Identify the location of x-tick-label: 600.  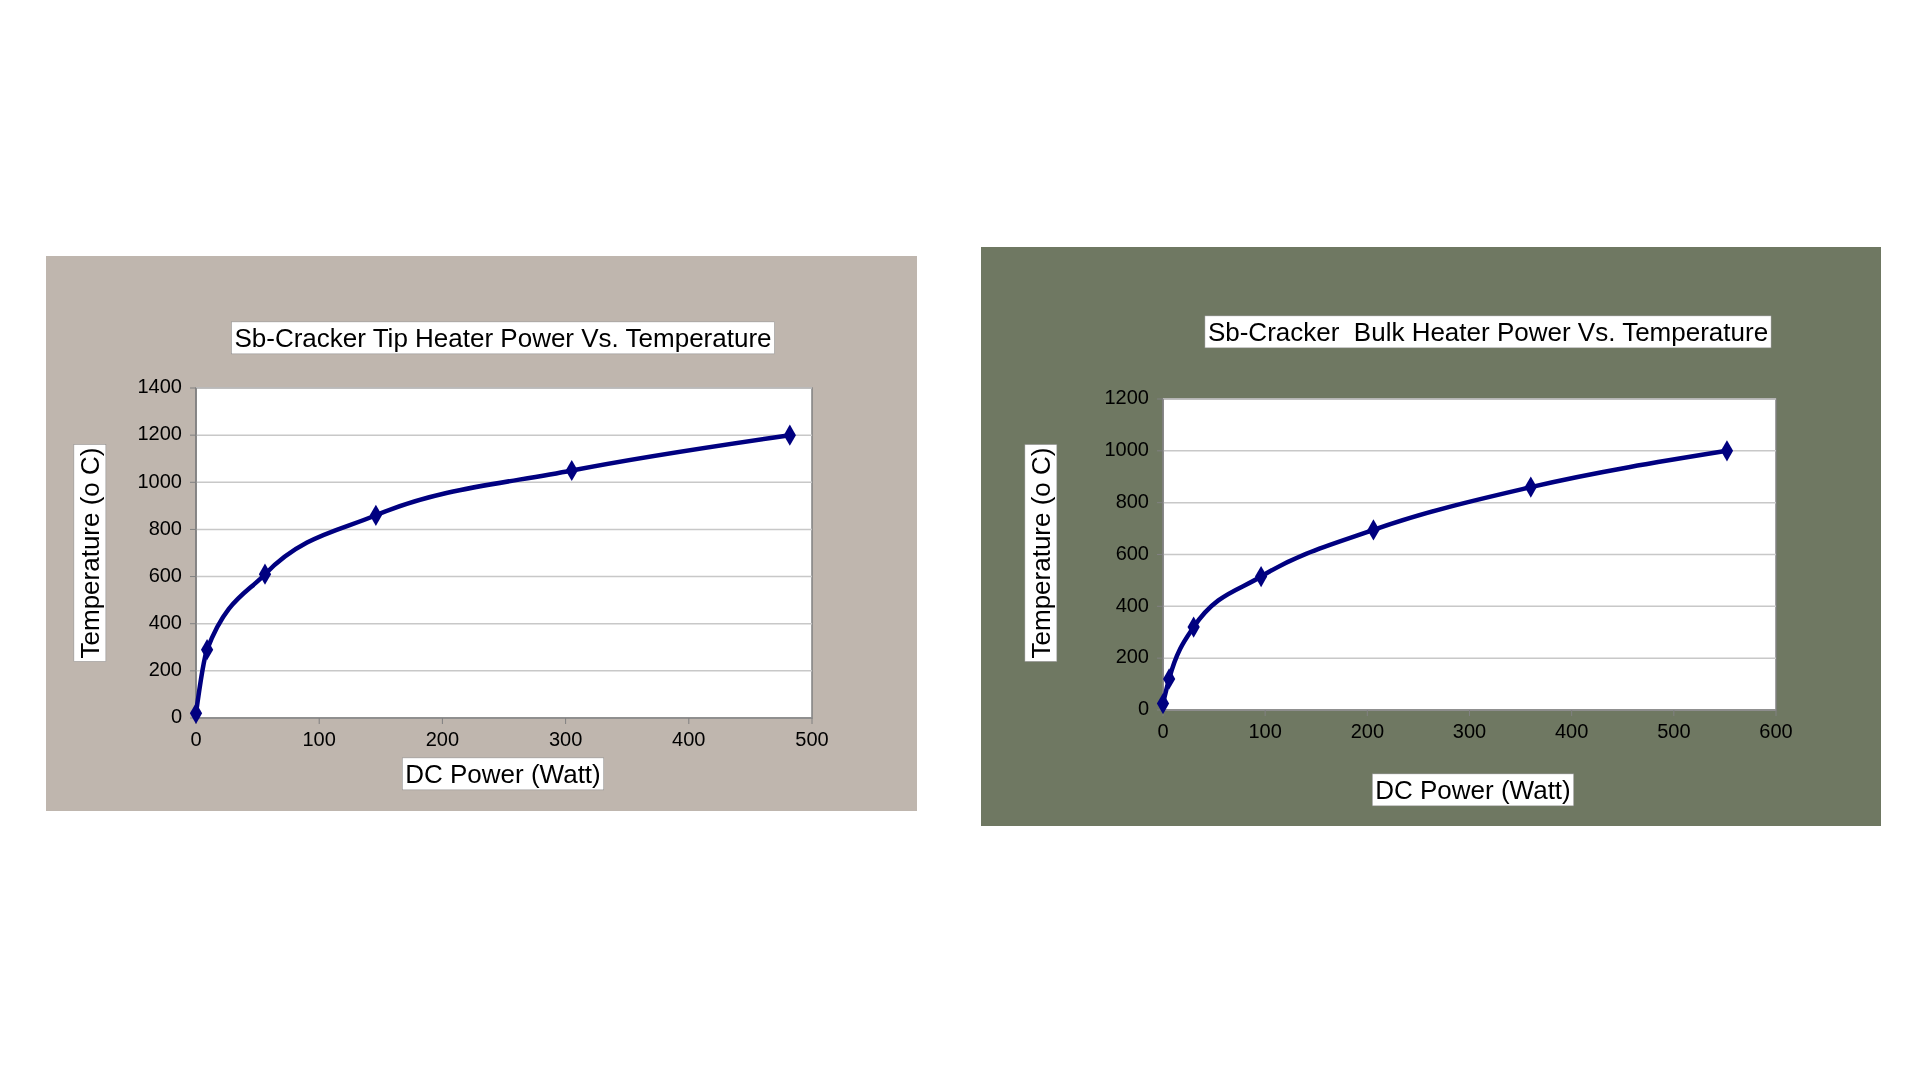
(1776, 731).